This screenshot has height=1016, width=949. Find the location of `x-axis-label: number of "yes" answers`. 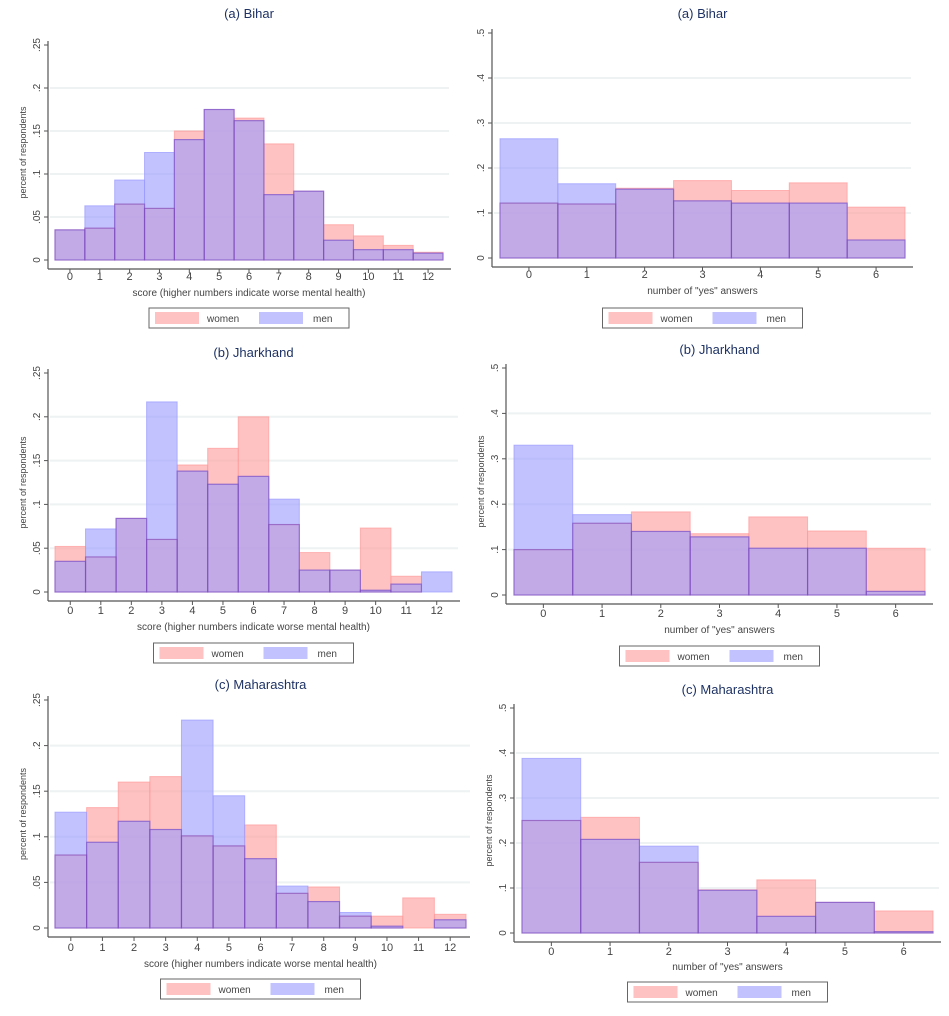

x-axis-label: number of "yes" answers is located at coordinates (702, 291).